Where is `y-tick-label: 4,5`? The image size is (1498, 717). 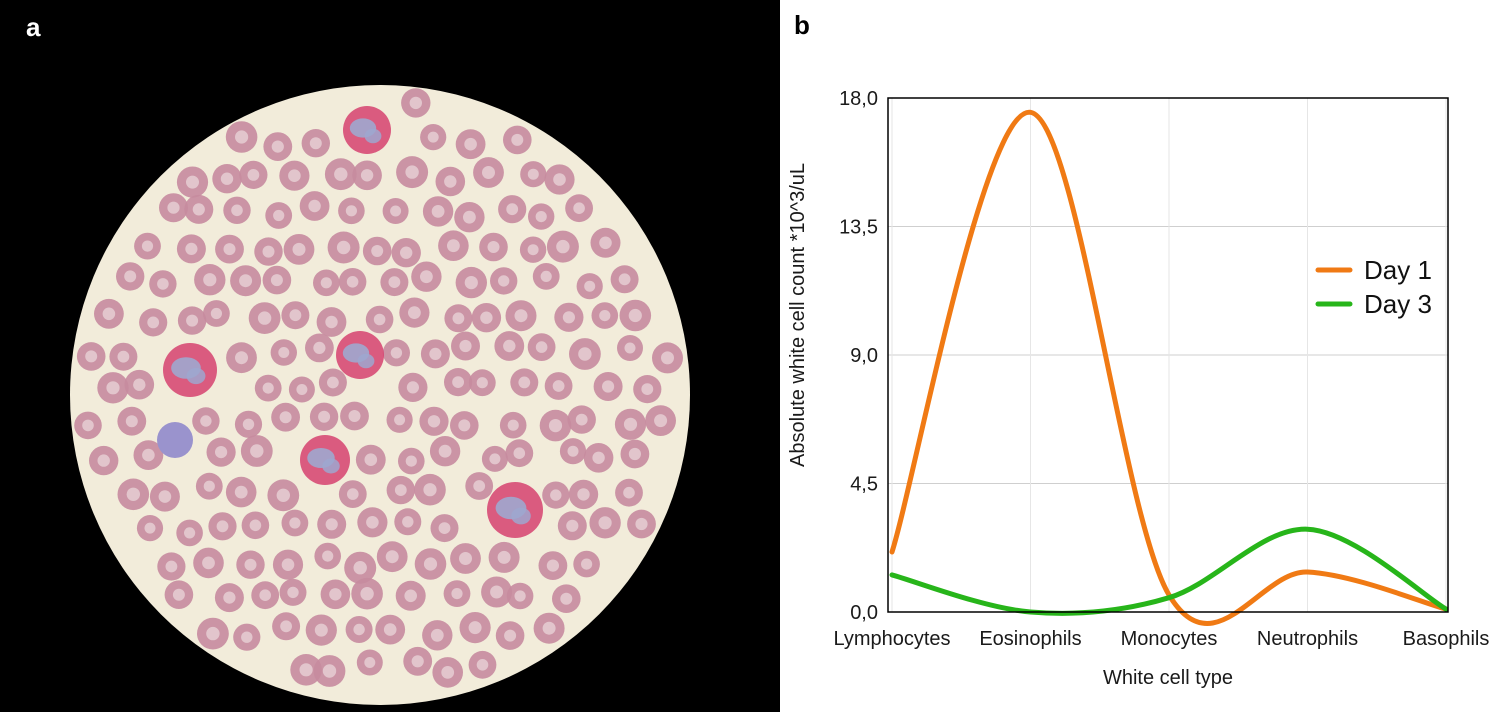
y-tick-label: 4,5 is located at coordinates (864, 485).